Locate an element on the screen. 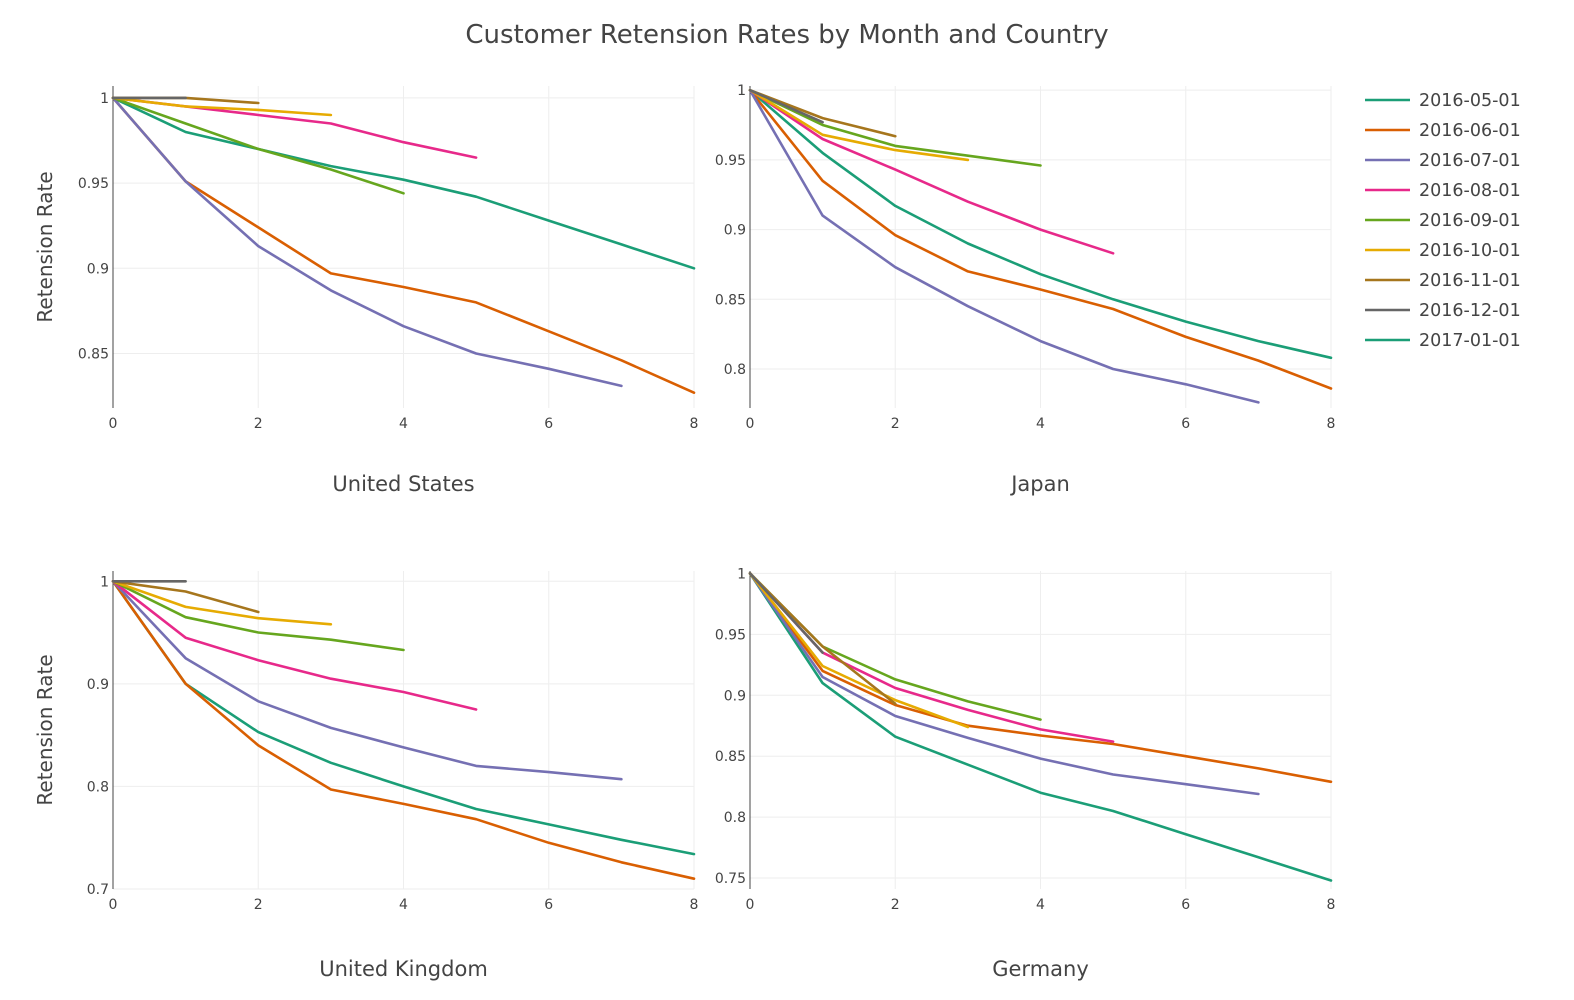 The height and width of the screenshot is (1000, 1574). legend-label: 2016-07-01 is located at coordinates (1470, 161).